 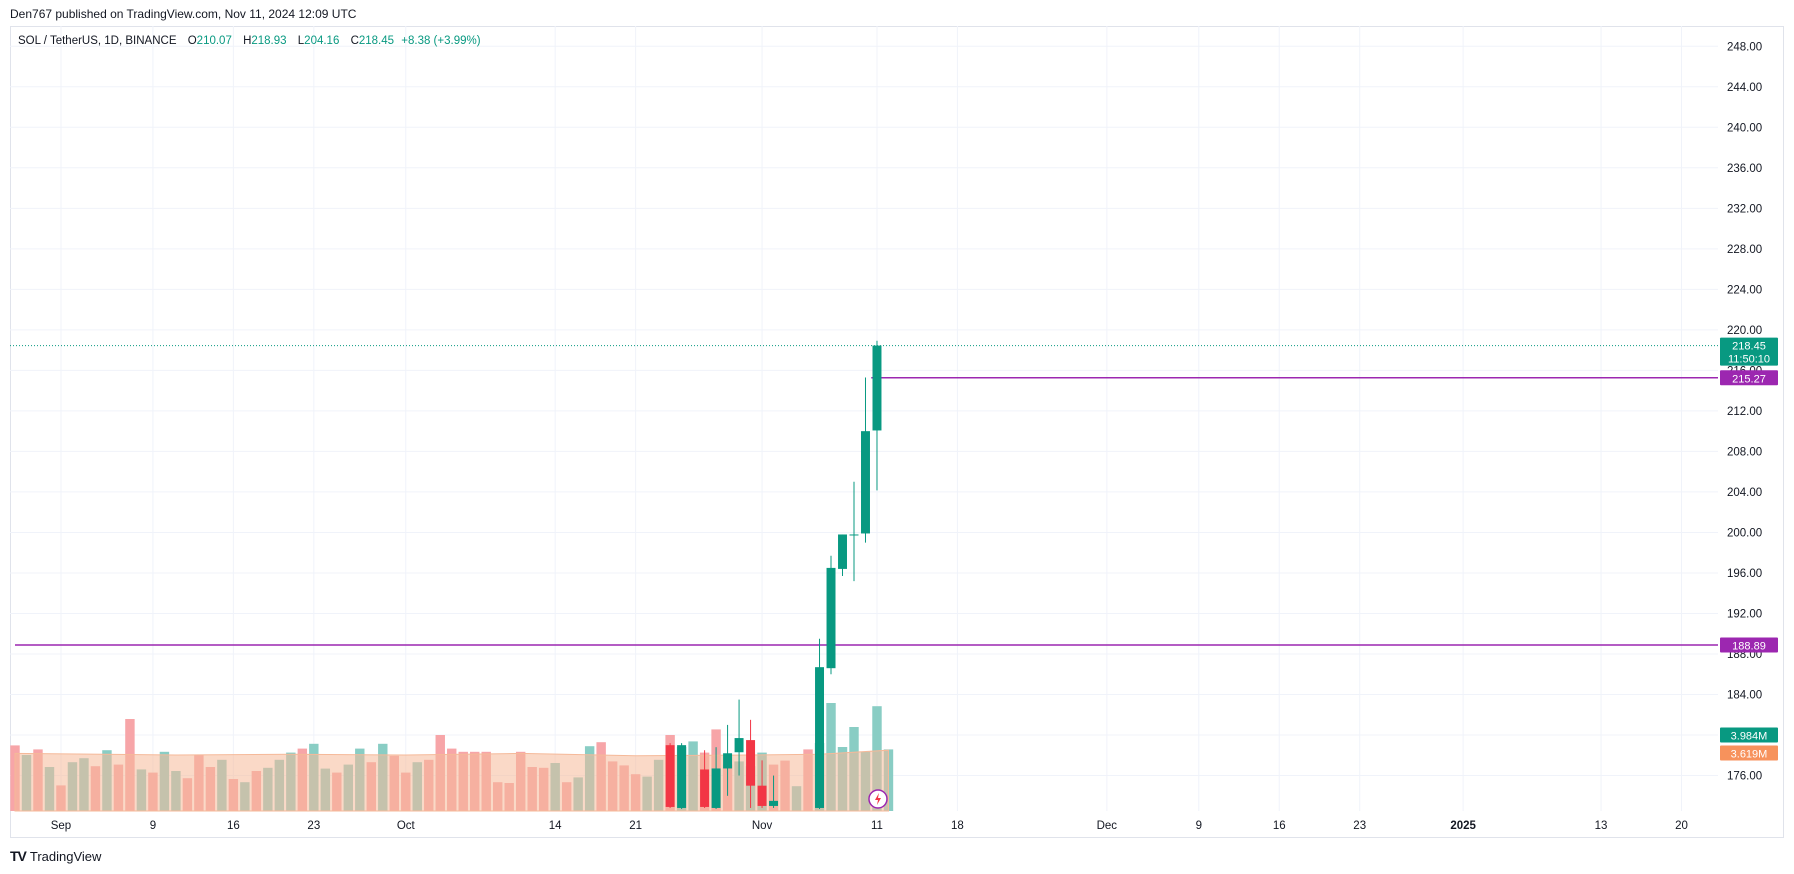 What do you see at coordinates (322, 41) in the screenshot?
I see `legend-low-value: 204.16` at bounding box center [322, 41].